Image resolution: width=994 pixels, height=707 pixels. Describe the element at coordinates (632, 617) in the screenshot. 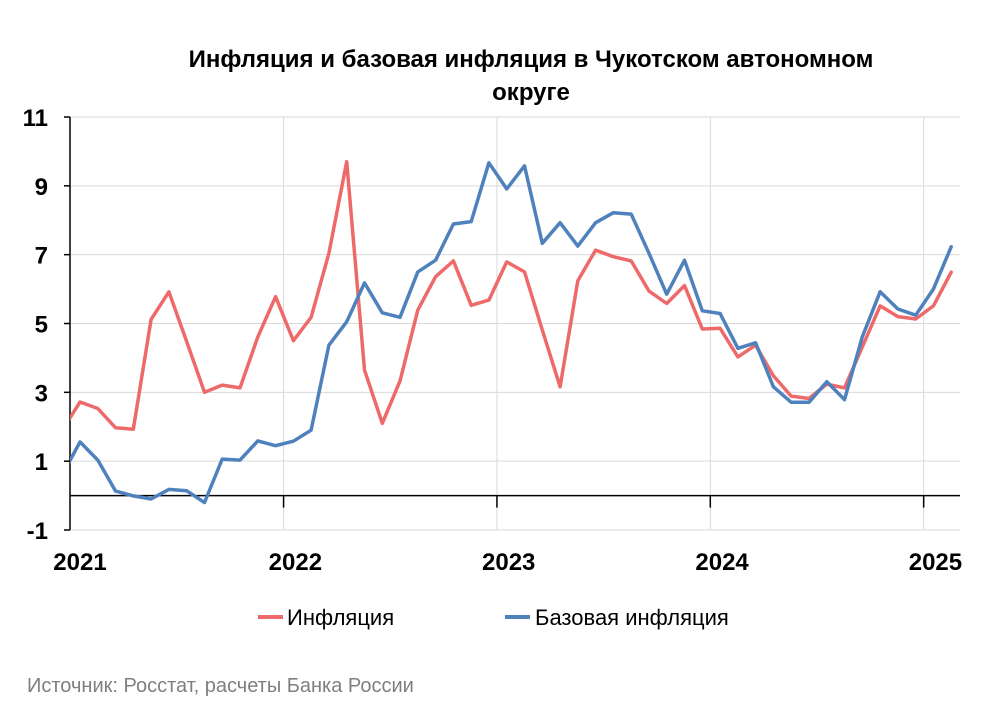

I see `legend-label-core-inflation: Базовая инфляция` at that location.